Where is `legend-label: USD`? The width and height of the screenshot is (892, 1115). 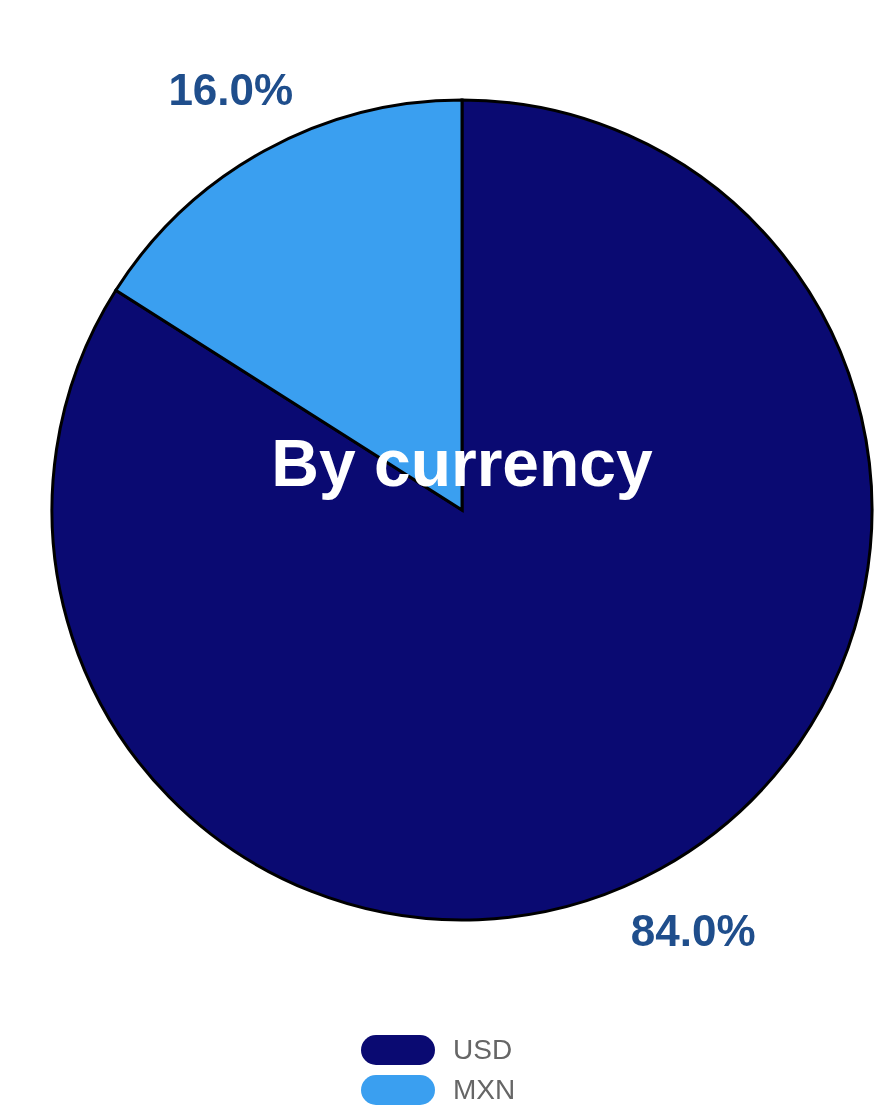 legend-label: USD is located at coordinates (483, 1050).